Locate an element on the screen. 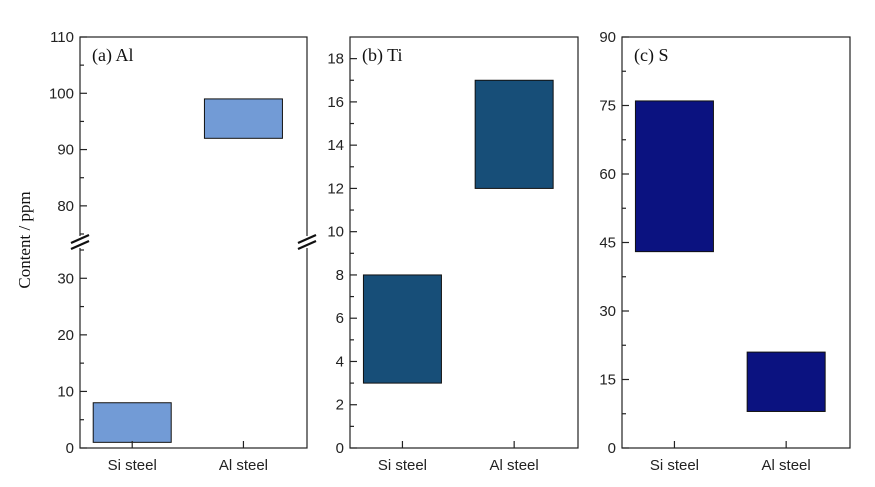 Image resolution: width=875 pixels, height=487 pixels. y-tick-label: 4 is located at coordinates (340, 361).